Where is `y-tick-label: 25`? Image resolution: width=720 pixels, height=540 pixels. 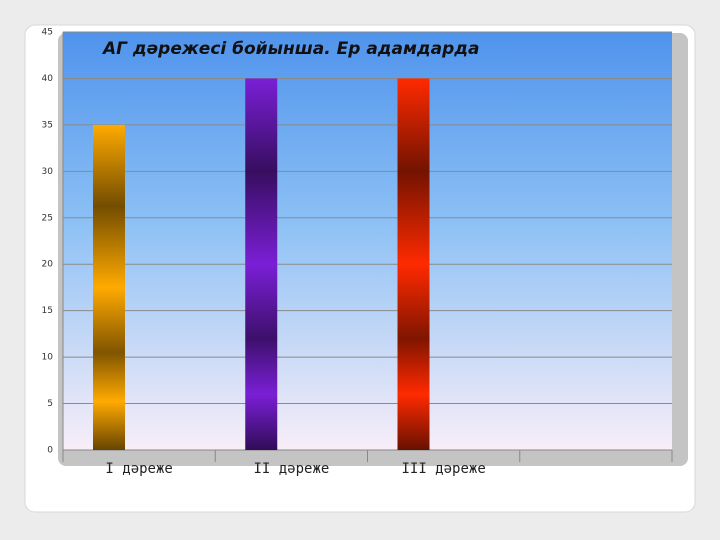
y-tick-label: 25 is located at coordinates (47, 218).